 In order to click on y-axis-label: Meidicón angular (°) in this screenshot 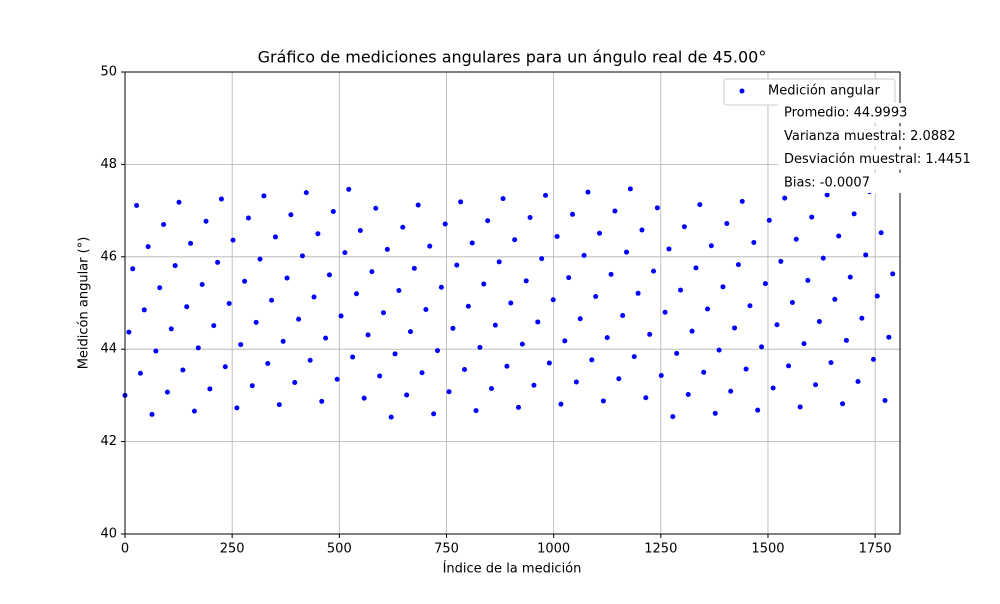, I will do `click(84, 303)`.